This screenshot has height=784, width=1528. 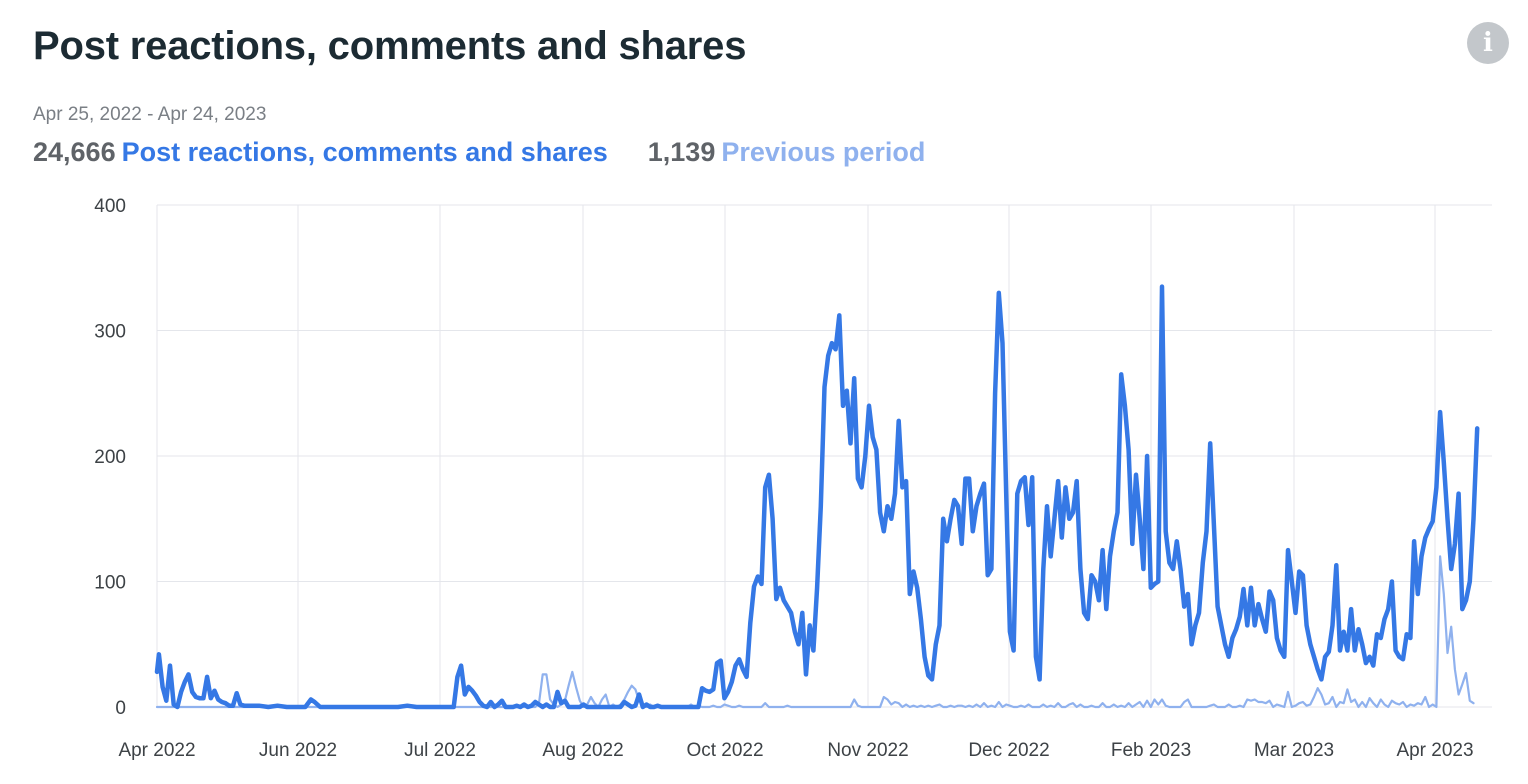 What do you see at coordinates (110, 206) in the screenshot?
I see `y-tick-label: 400` at bounding box center [110, 206].